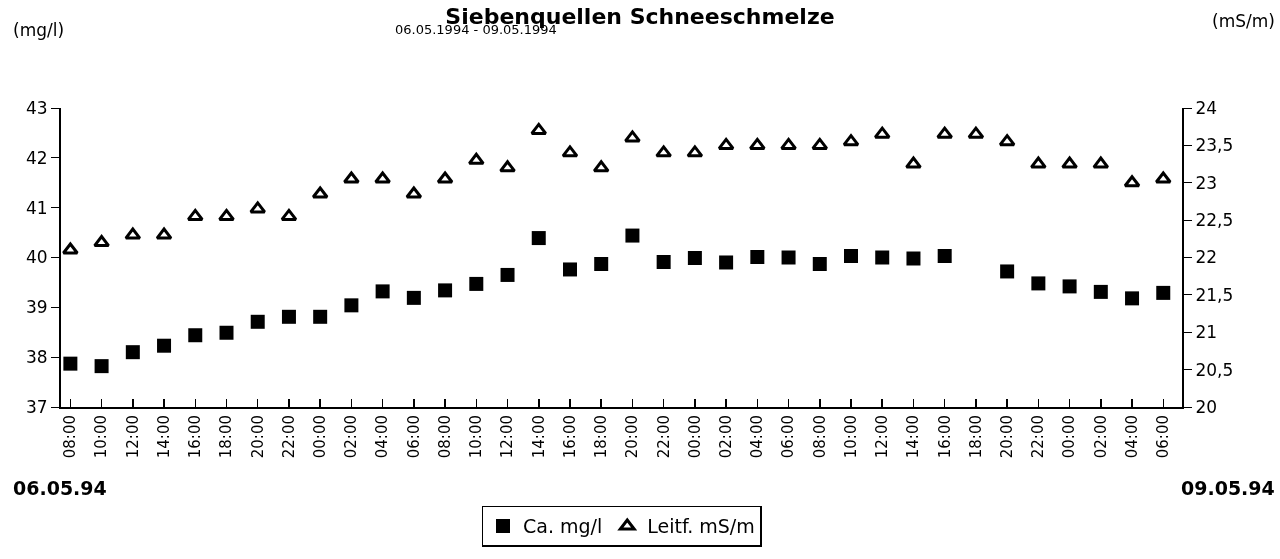 This screenshot has width=1280, height=559. Describe the element at coordinates (1206, 107) in the screenshot. I see `y2-tick-label: 24` at that location.